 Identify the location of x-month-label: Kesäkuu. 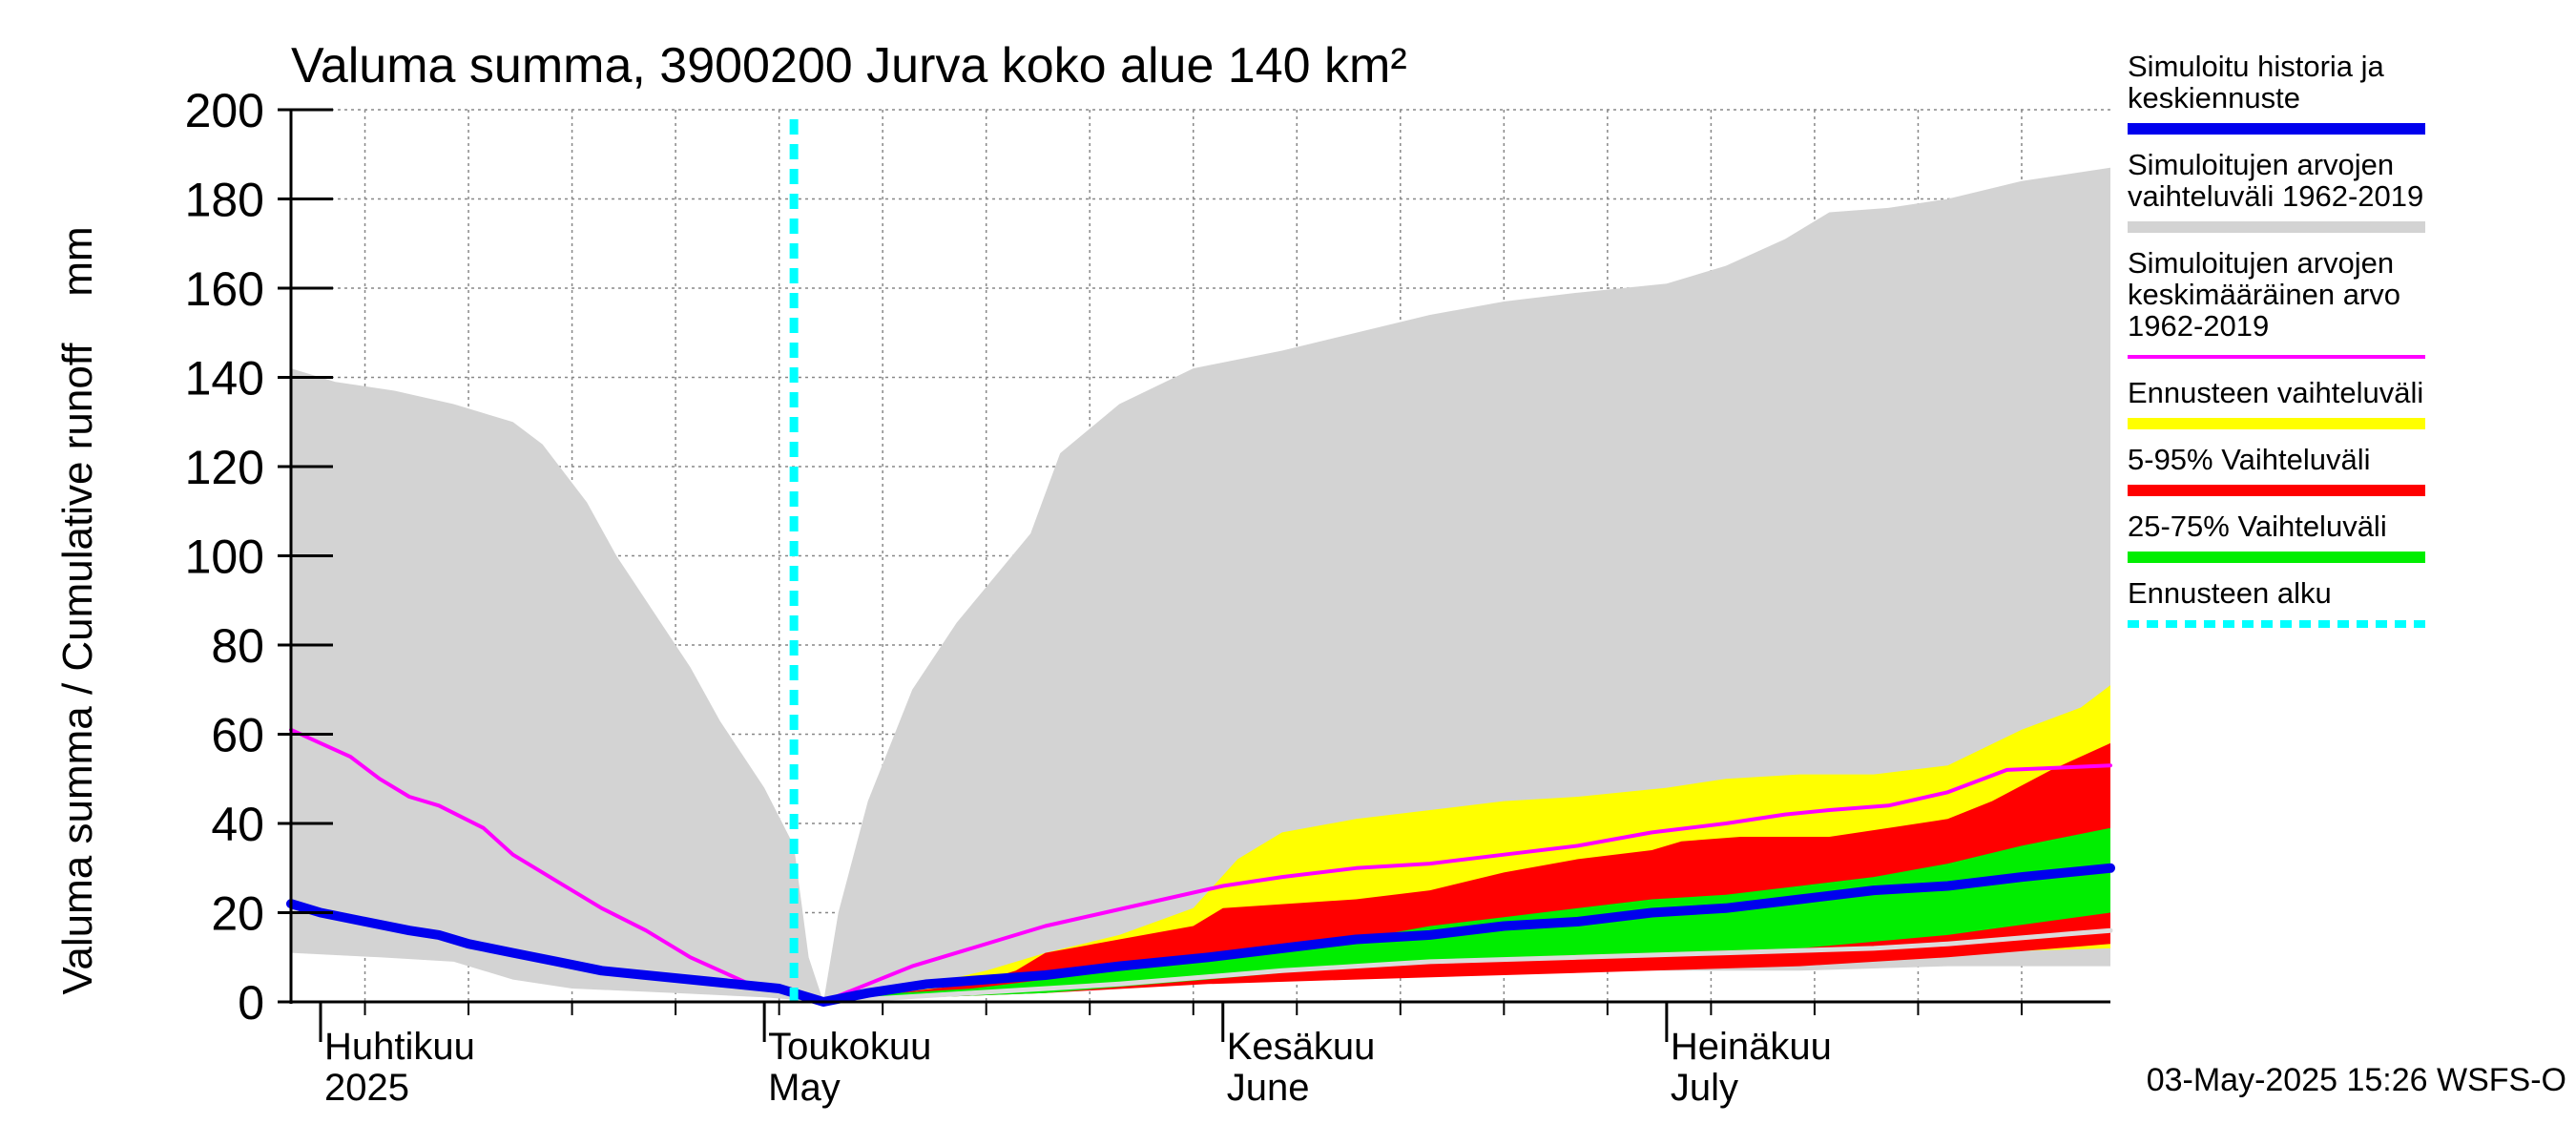
(1301, 1047).